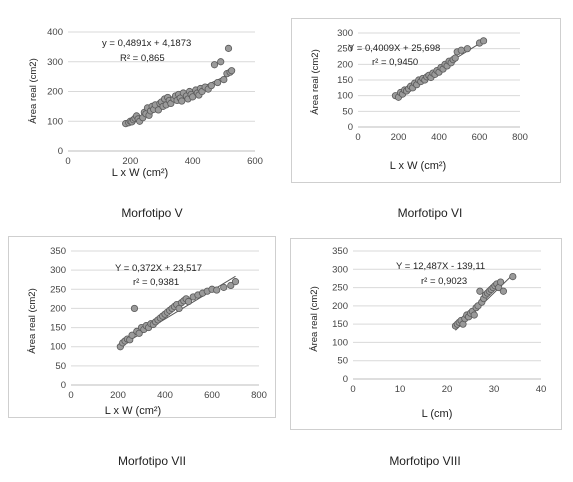  I want to click on x-axis-label: L (cm), so click(437, 414).